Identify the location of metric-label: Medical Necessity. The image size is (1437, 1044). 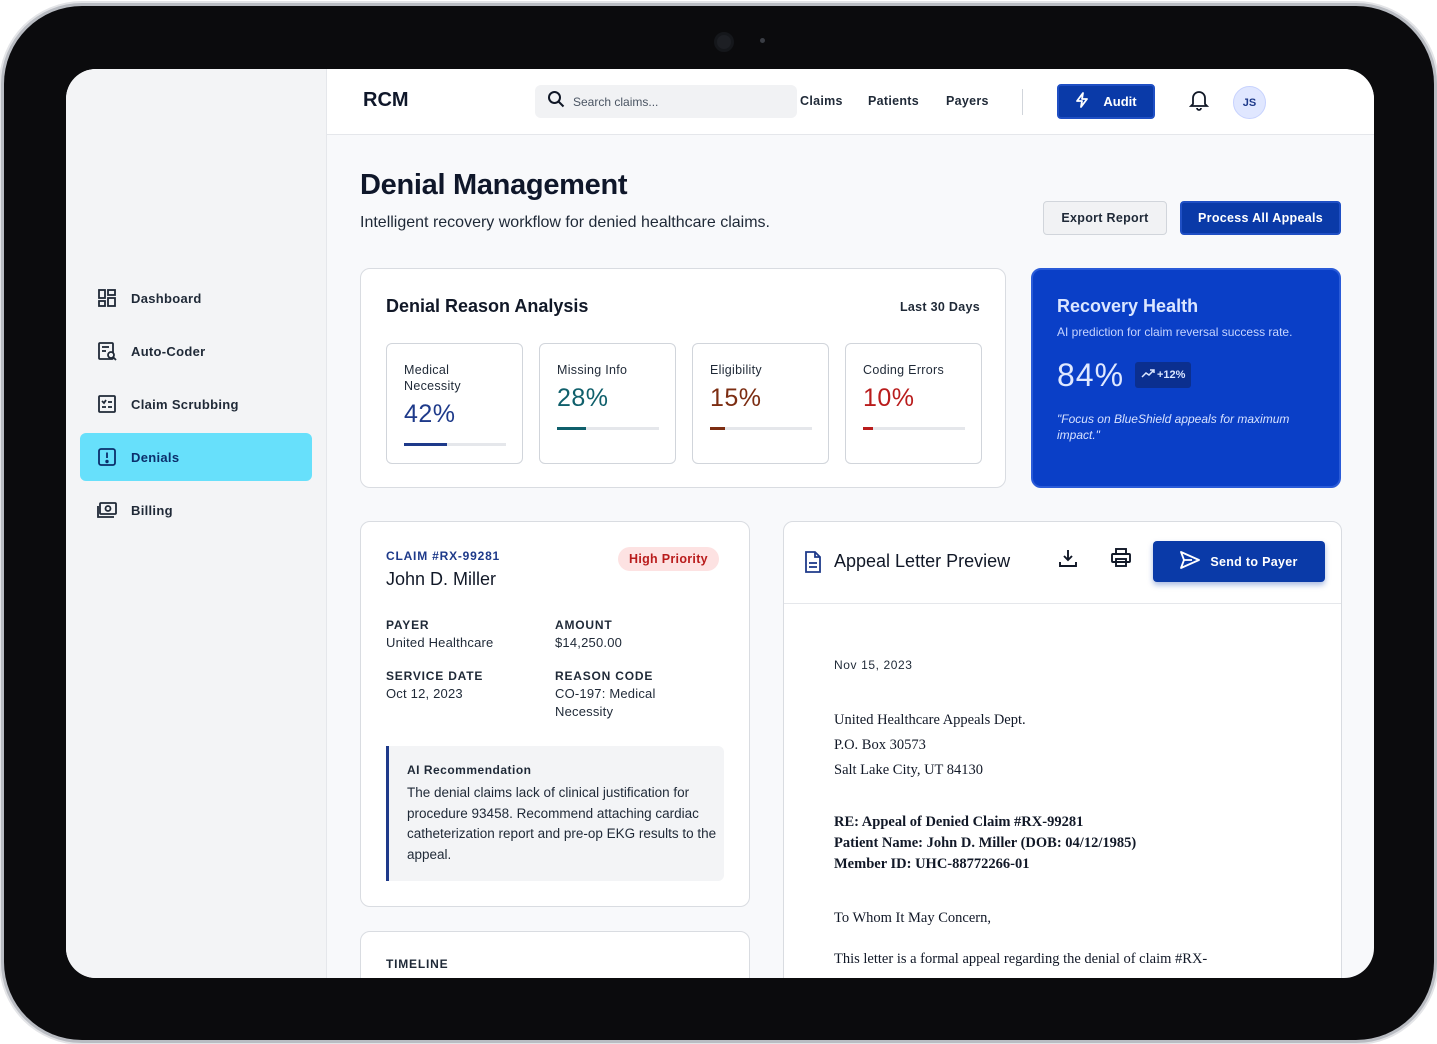
(432, 378).